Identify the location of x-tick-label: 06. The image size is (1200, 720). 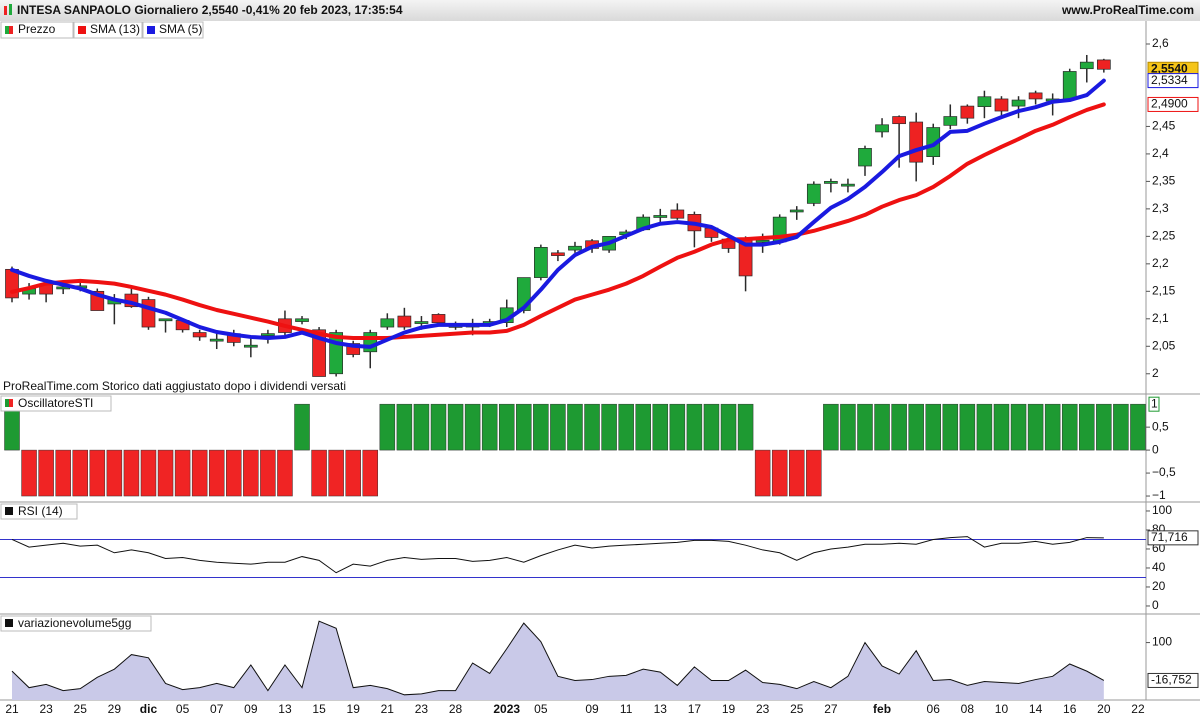
(934, 709).